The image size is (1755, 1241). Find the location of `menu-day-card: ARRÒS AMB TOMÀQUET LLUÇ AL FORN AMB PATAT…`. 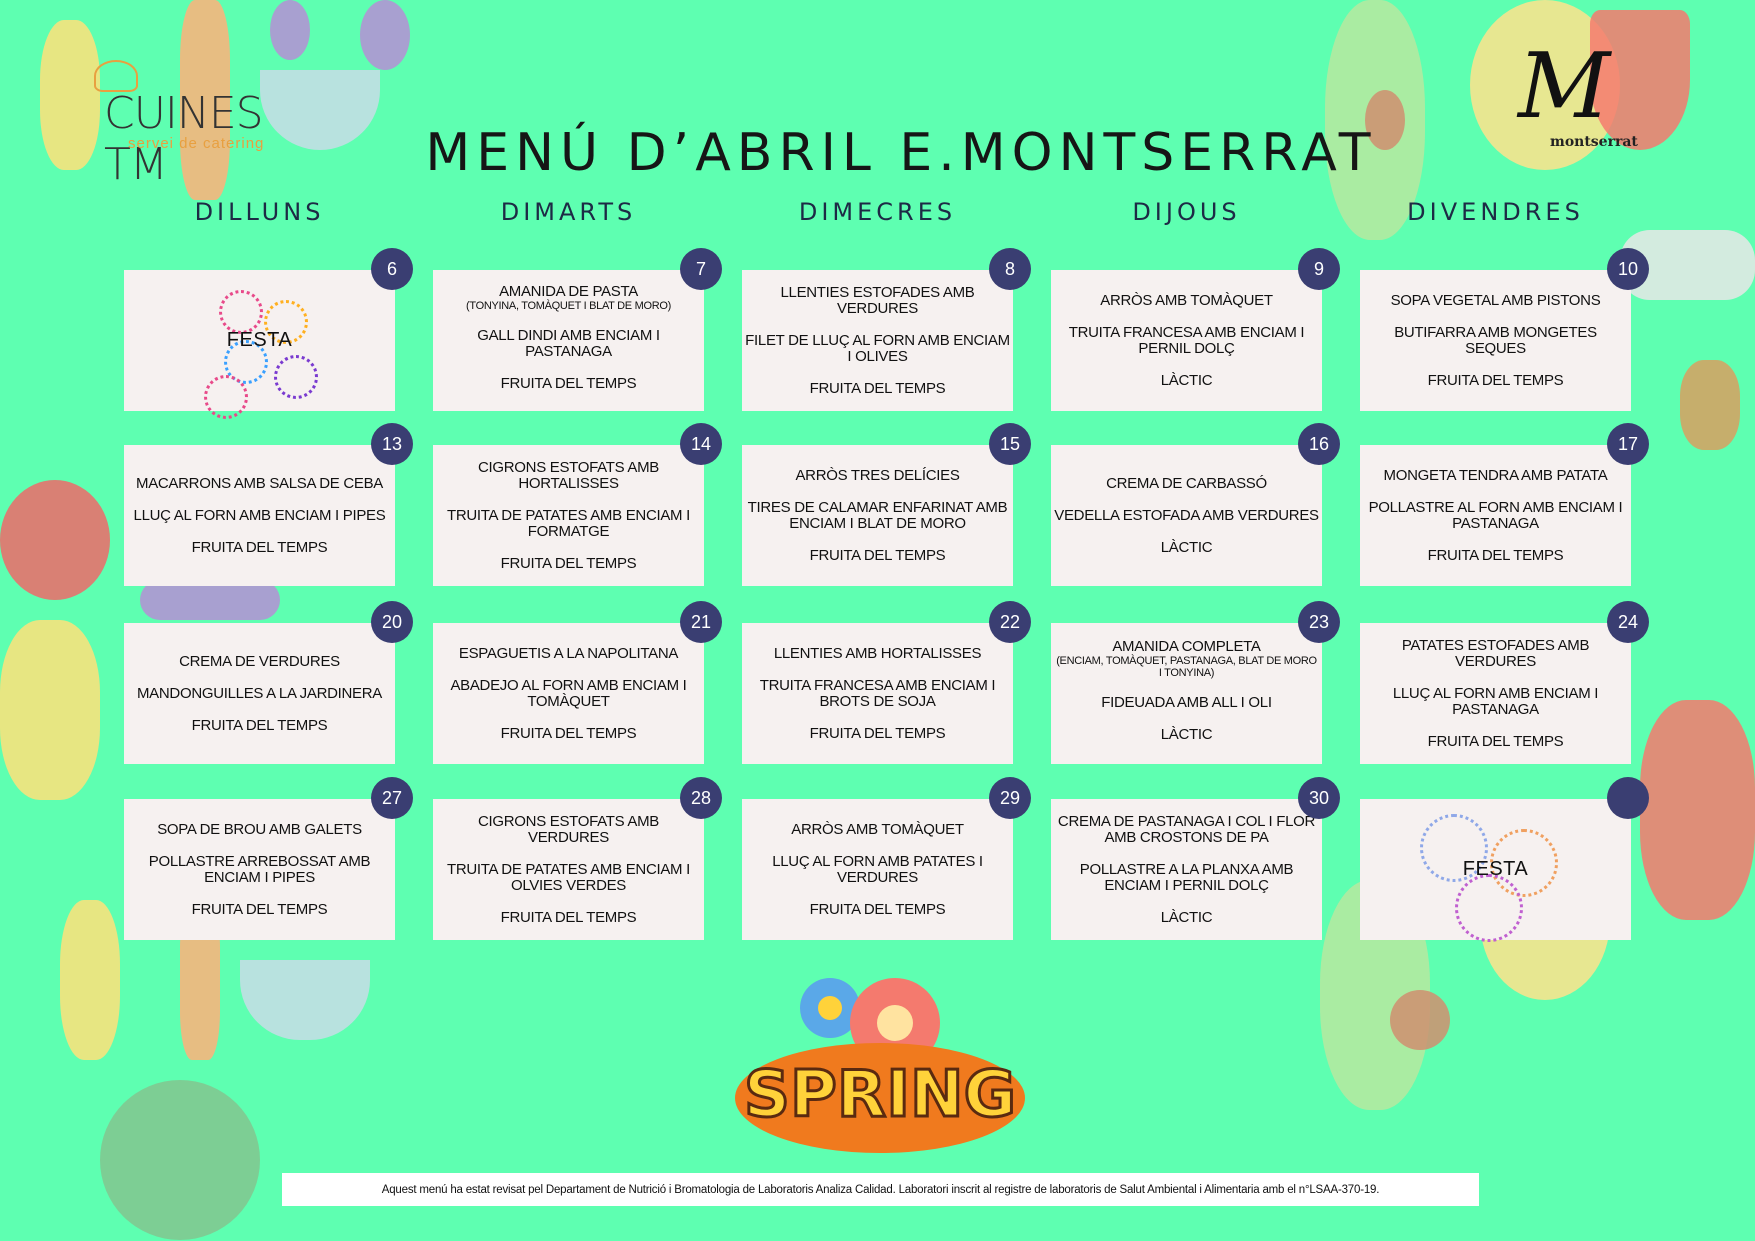

menu-day-card: ARRÒS AMB TOMÀQUET LLUÇ AL FORN AMB PATAT… is located at coordinates (877, 869).